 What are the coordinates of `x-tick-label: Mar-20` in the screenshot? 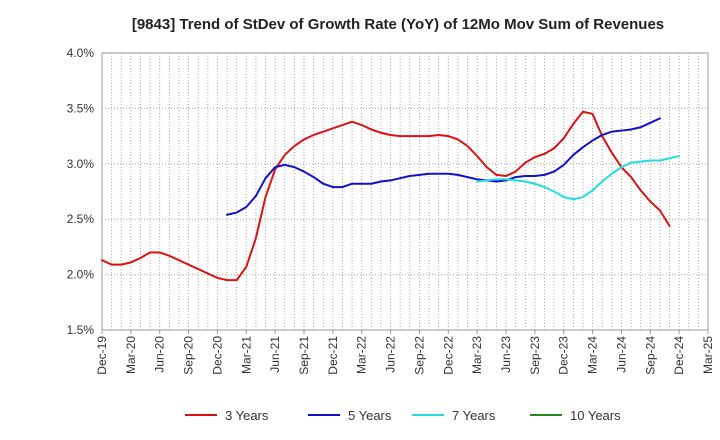 It's located at (131, 355).